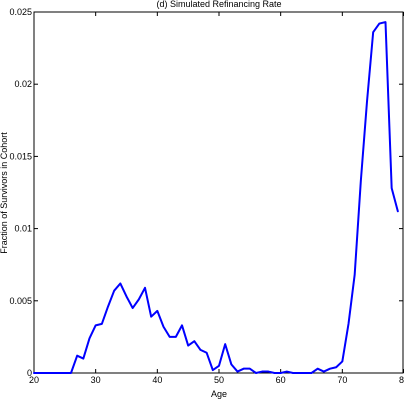 The width and height of the screenshot is (404, 400). I want to click on y-tick-label: 0.015, so click(20, 156).